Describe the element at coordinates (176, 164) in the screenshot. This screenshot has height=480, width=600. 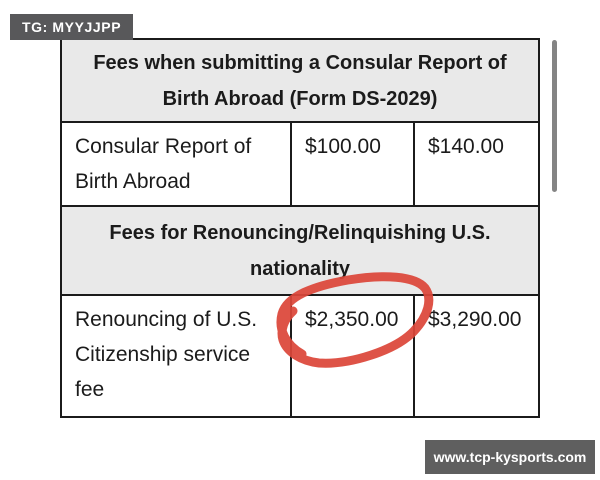
I see `service-name-cell: Consular Report of Birth Abroad` at that location.